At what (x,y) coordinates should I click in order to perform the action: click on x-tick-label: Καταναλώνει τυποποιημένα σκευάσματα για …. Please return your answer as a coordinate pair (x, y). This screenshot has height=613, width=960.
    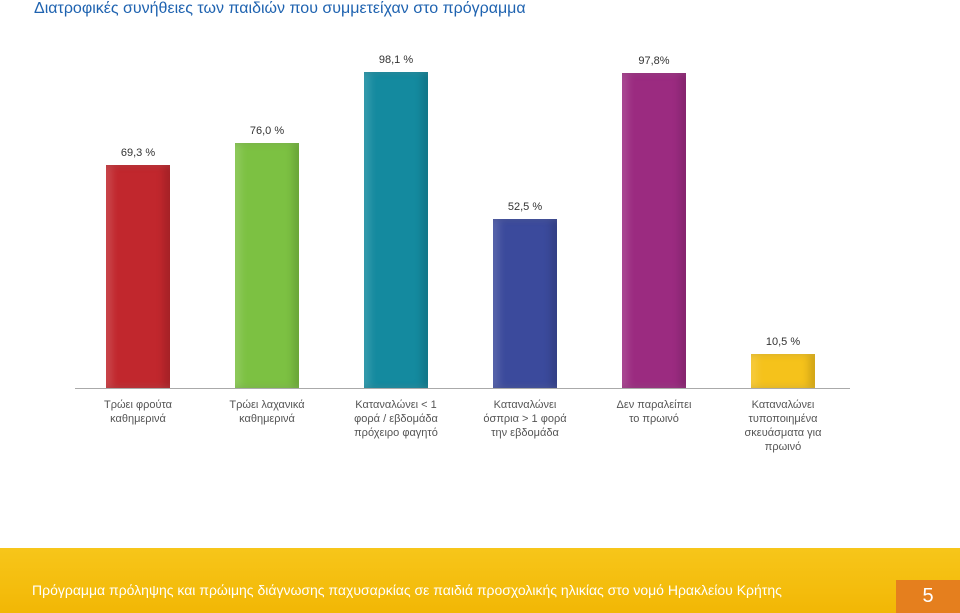
    Looking at the image, I should click on (783, 426).